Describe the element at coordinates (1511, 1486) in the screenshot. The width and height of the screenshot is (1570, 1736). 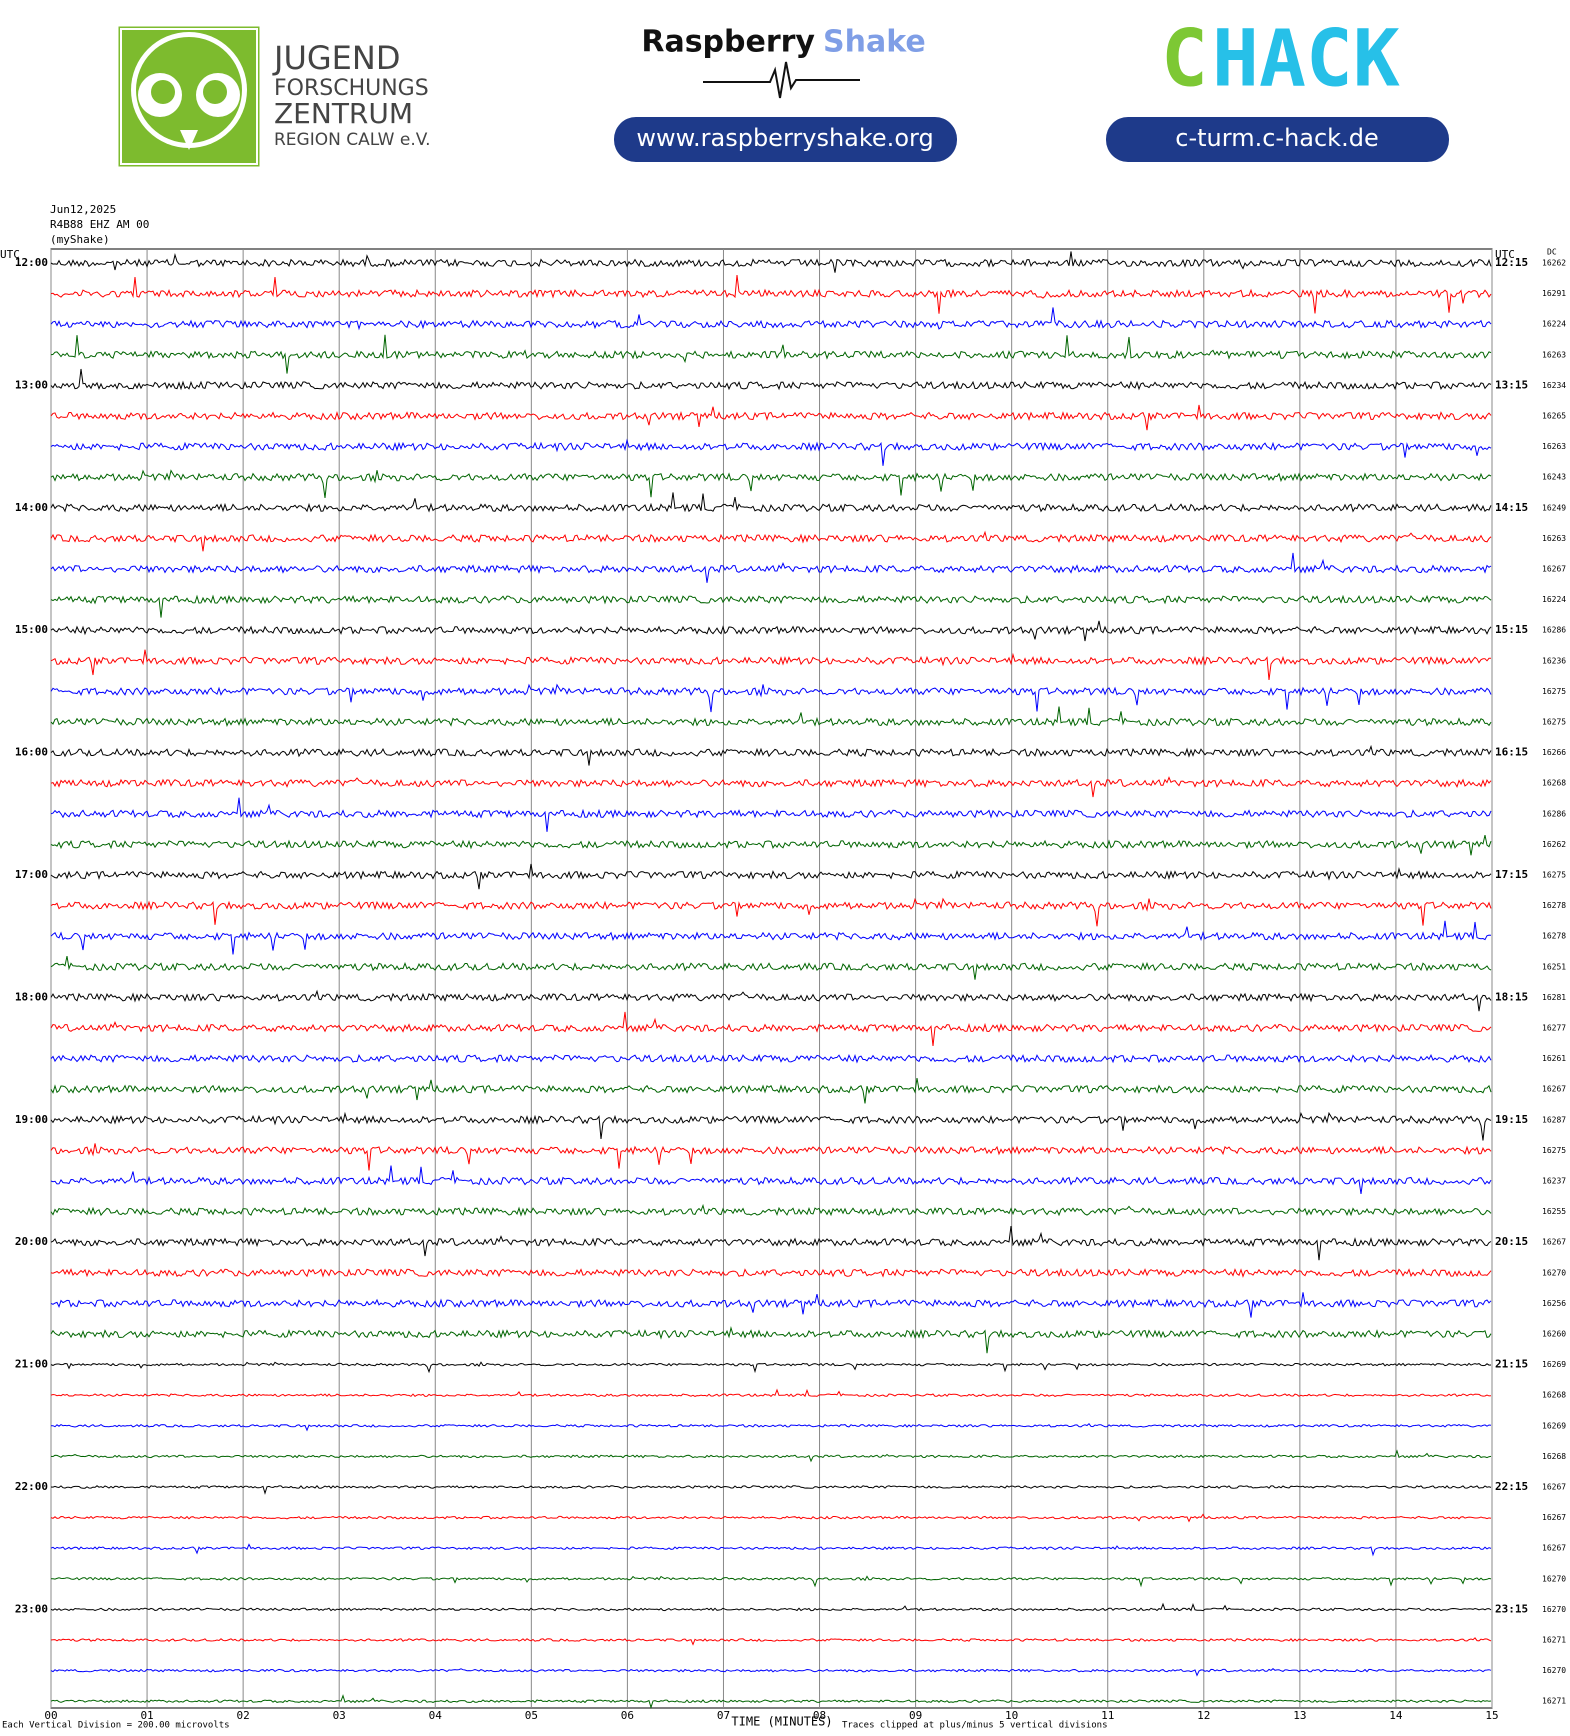
I see `hour-label: 22:15` at that location.